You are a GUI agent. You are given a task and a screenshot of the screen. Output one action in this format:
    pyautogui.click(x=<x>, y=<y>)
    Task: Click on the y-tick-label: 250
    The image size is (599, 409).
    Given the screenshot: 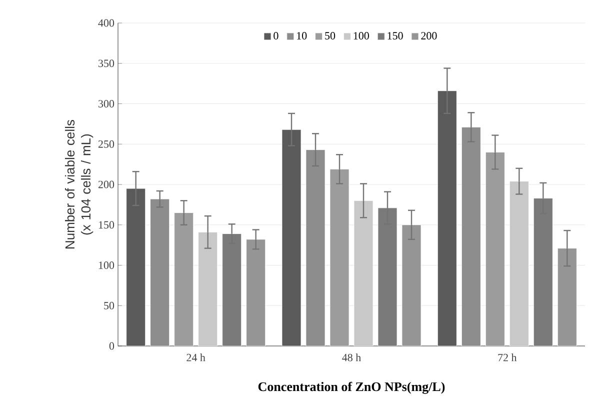 What is the action you would take?
    pyautogui.click(x=106, y=144)
    